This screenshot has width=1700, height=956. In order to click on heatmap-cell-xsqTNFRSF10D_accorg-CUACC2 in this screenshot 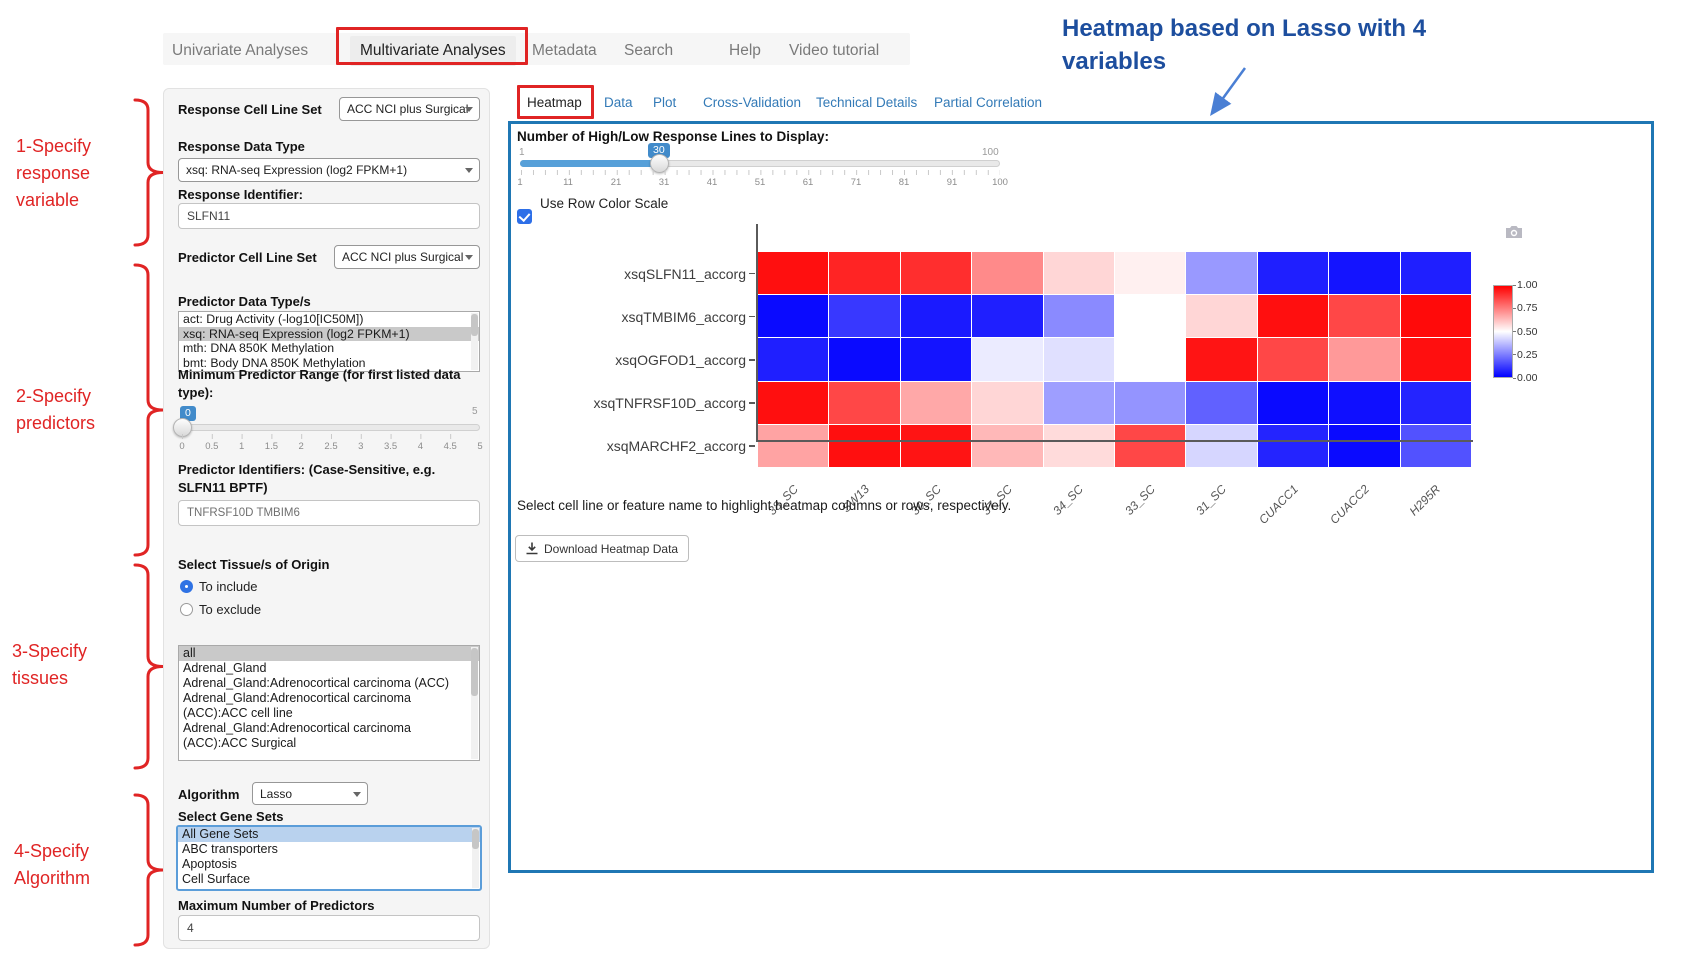, I will do `click(1364, 402)`.